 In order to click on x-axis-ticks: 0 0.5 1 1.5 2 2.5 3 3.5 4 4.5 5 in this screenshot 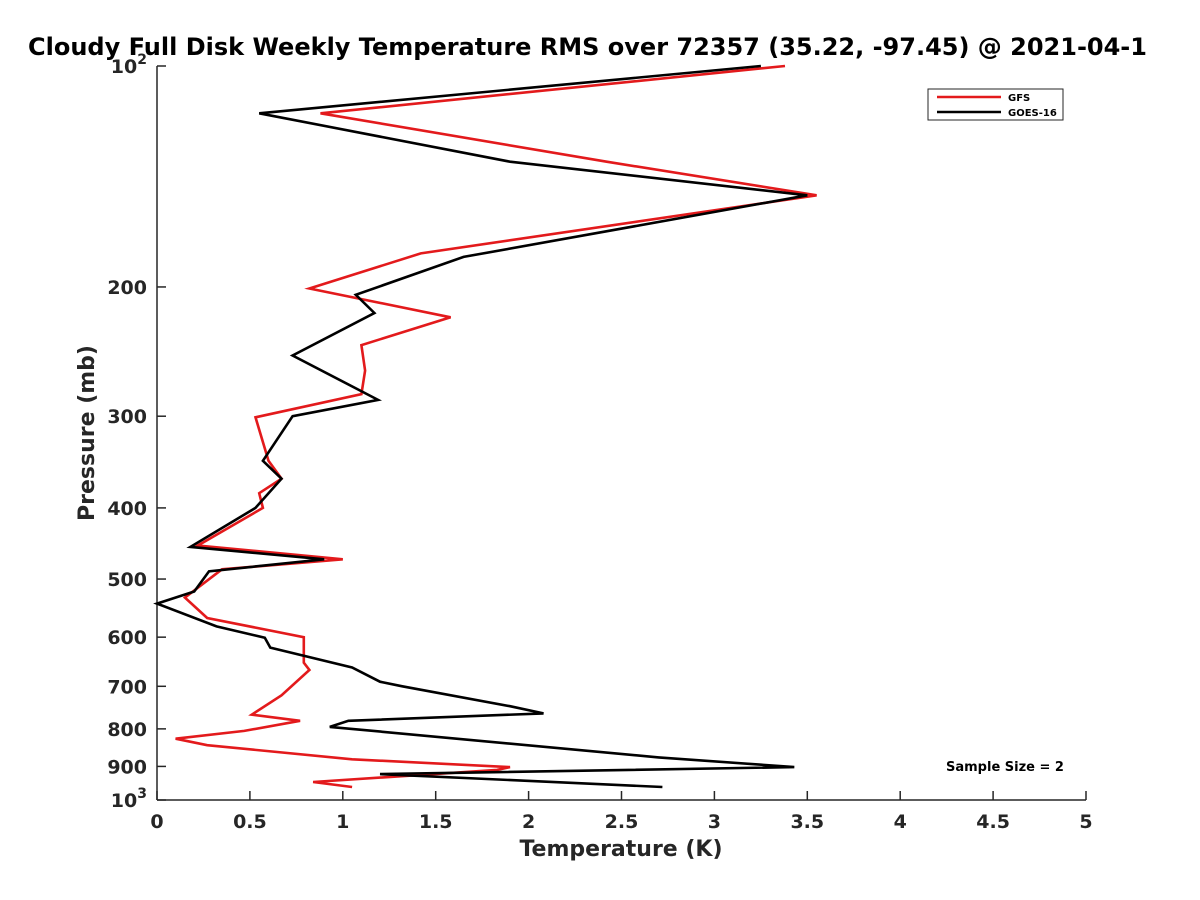, I will do `click(621, 812)`.